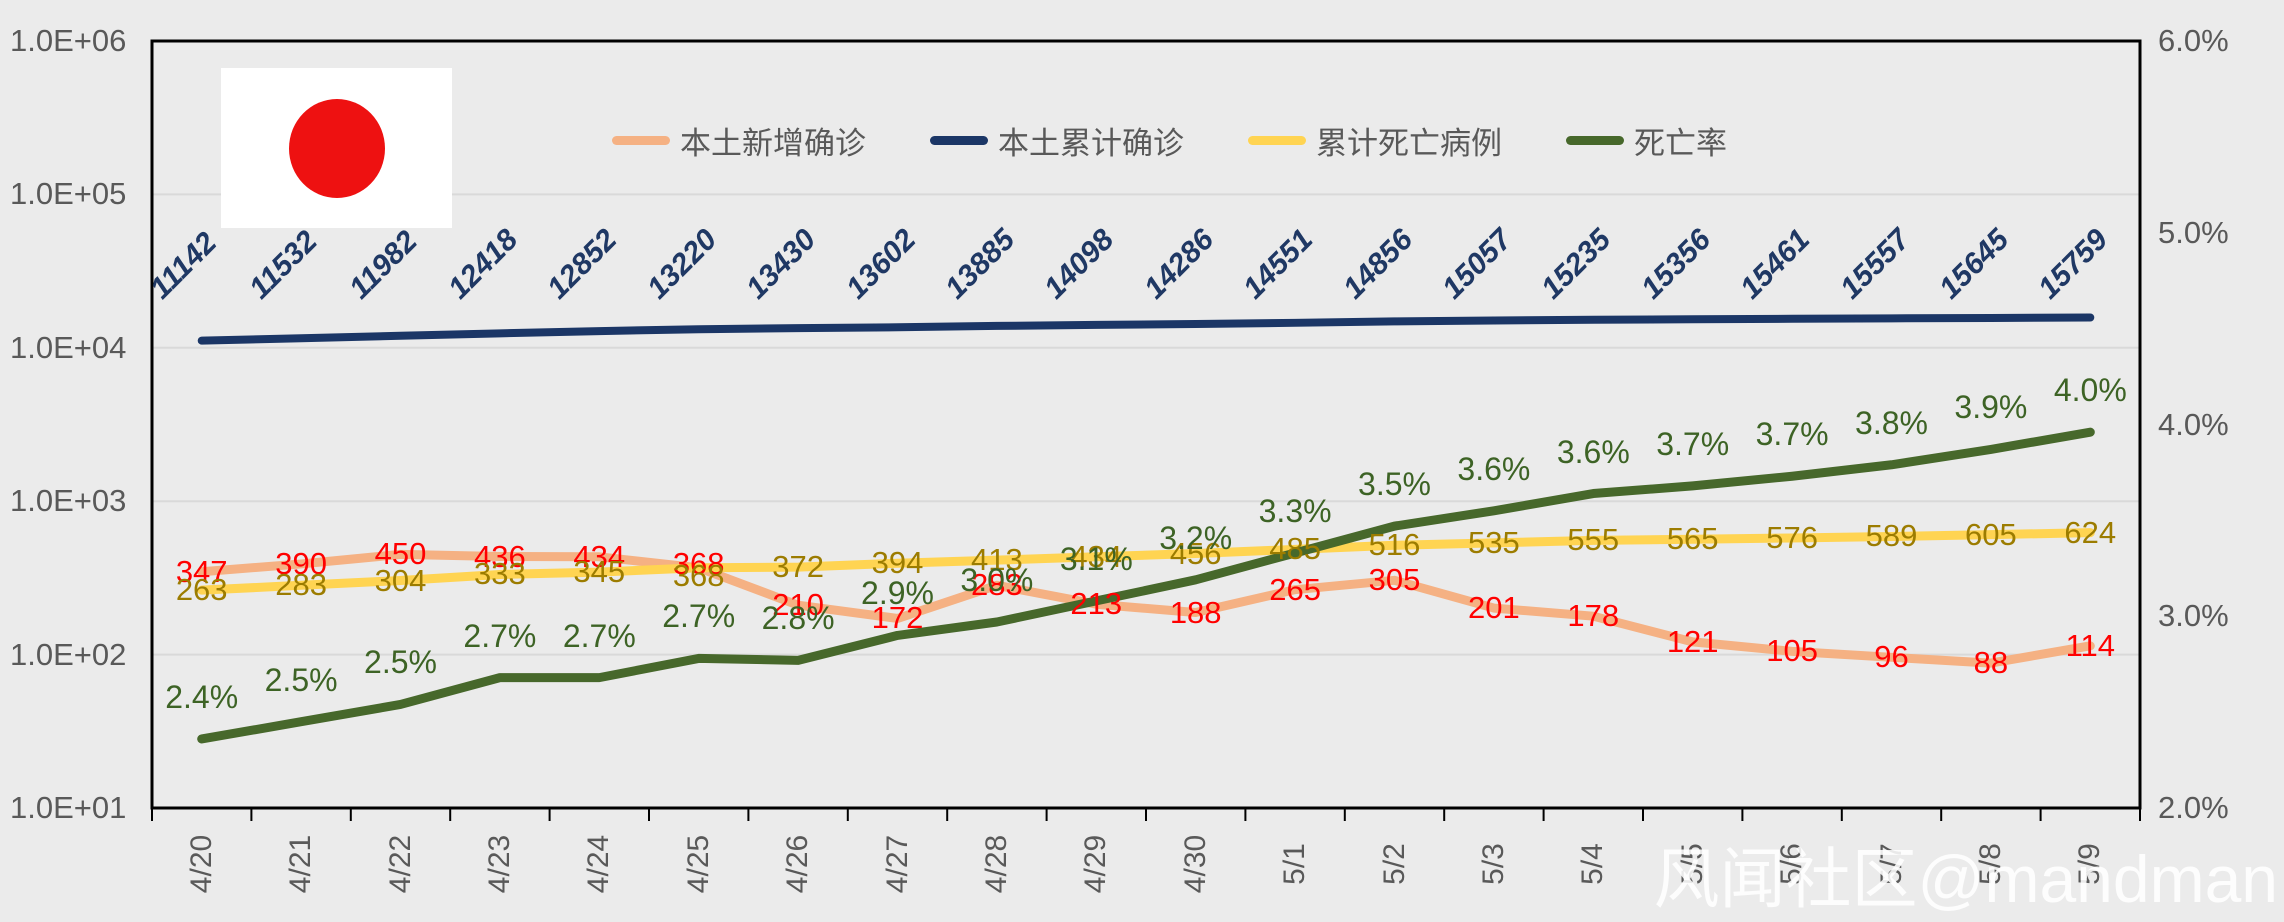 The width and height of the screenshot is (2284, 922). What do you see at coordinates (1891, 657) in the screenshot?
I see `label-new-cases: 96` at bounding box center [1891, 657].